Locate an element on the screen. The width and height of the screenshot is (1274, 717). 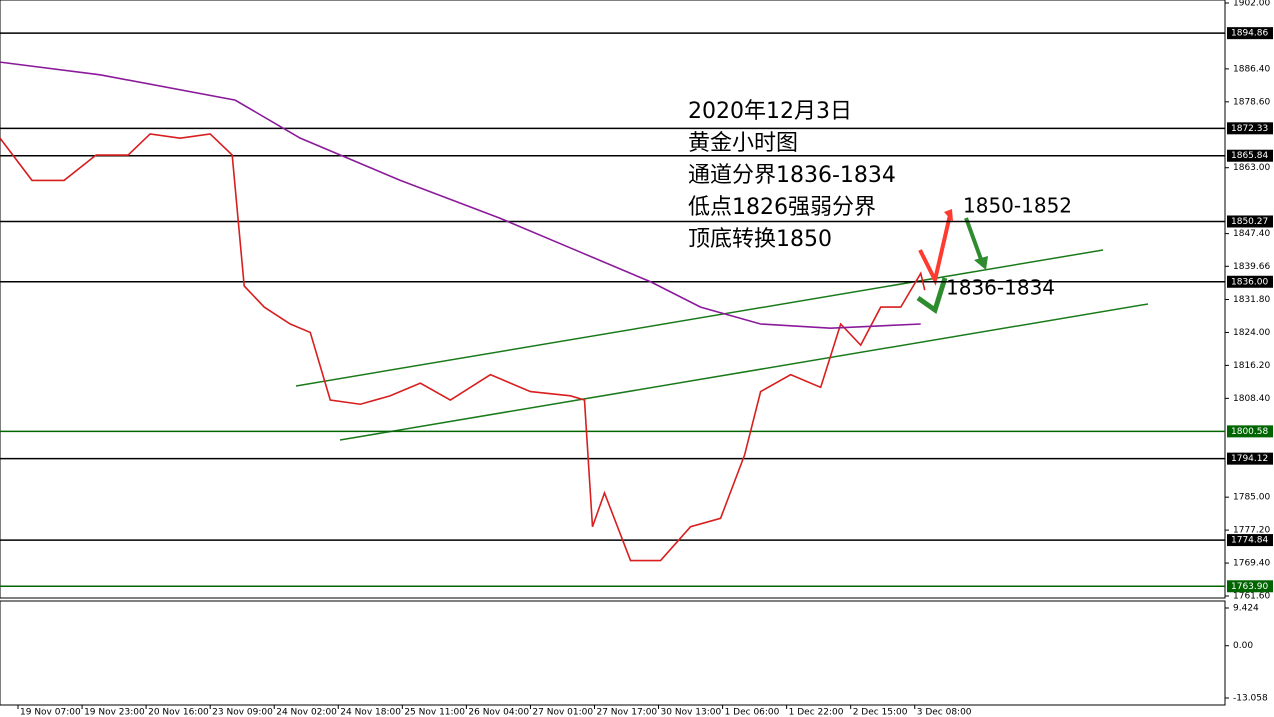
annotation: 1850-1852 is located at coordinates (1017, 206).